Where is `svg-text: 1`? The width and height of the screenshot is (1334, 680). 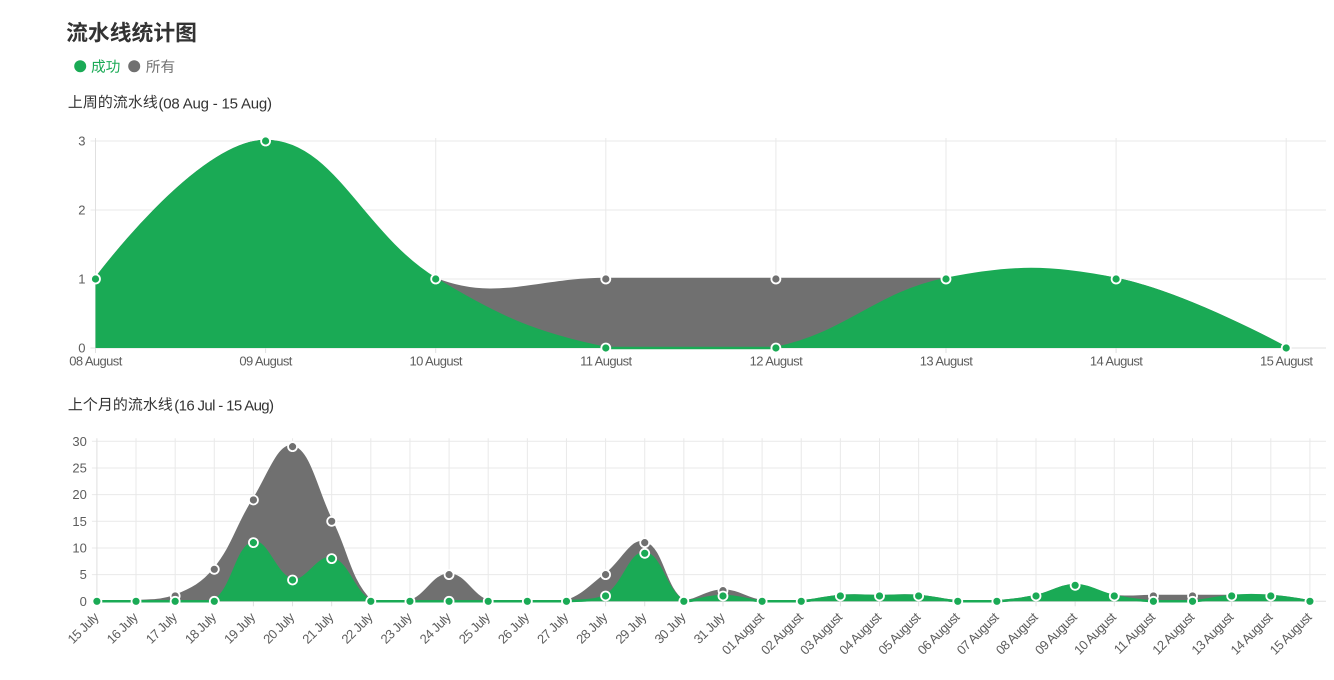 svg-text: 1 is located at coordinates (81, 279).